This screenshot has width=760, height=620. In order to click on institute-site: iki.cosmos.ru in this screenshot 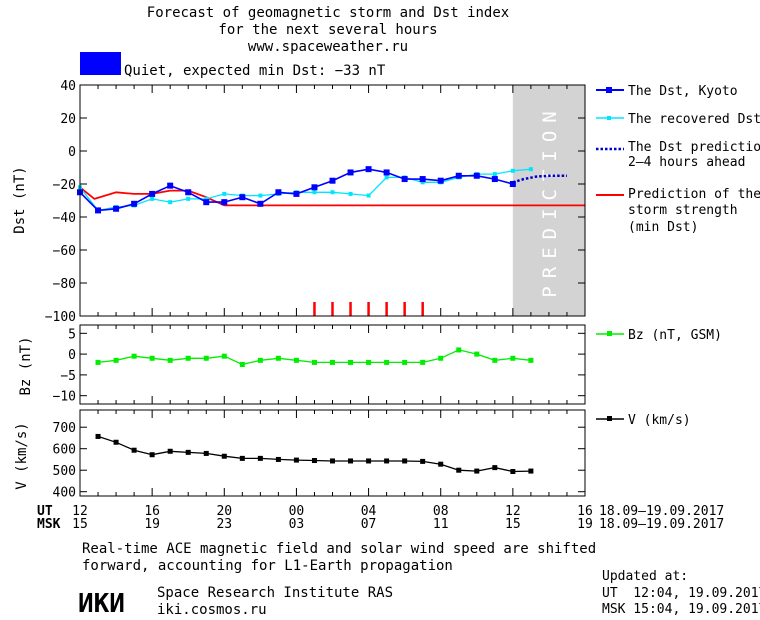, I will do `click(212, 610)`.